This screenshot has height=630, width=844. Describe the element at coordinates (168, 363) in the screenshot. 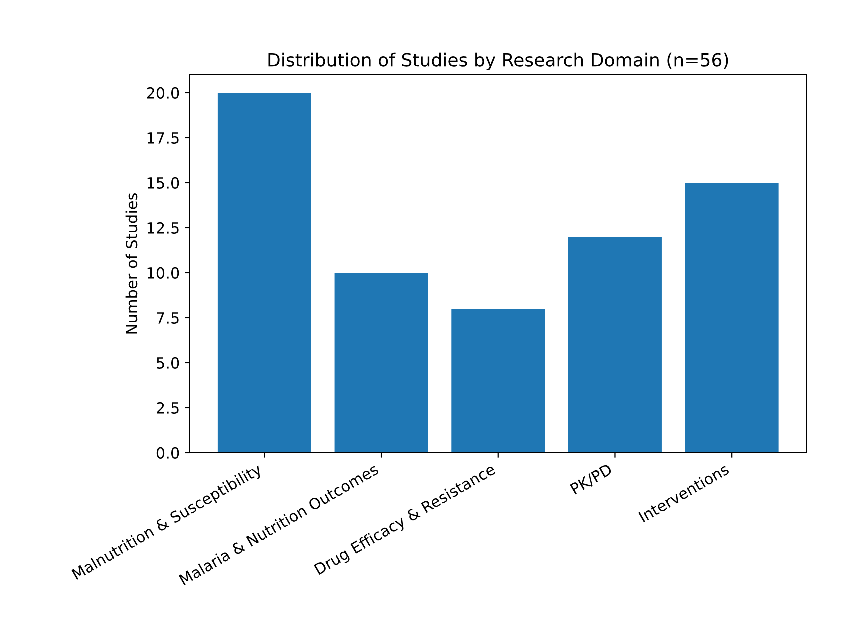

I see `y-tick-label: 5.0` at that location.